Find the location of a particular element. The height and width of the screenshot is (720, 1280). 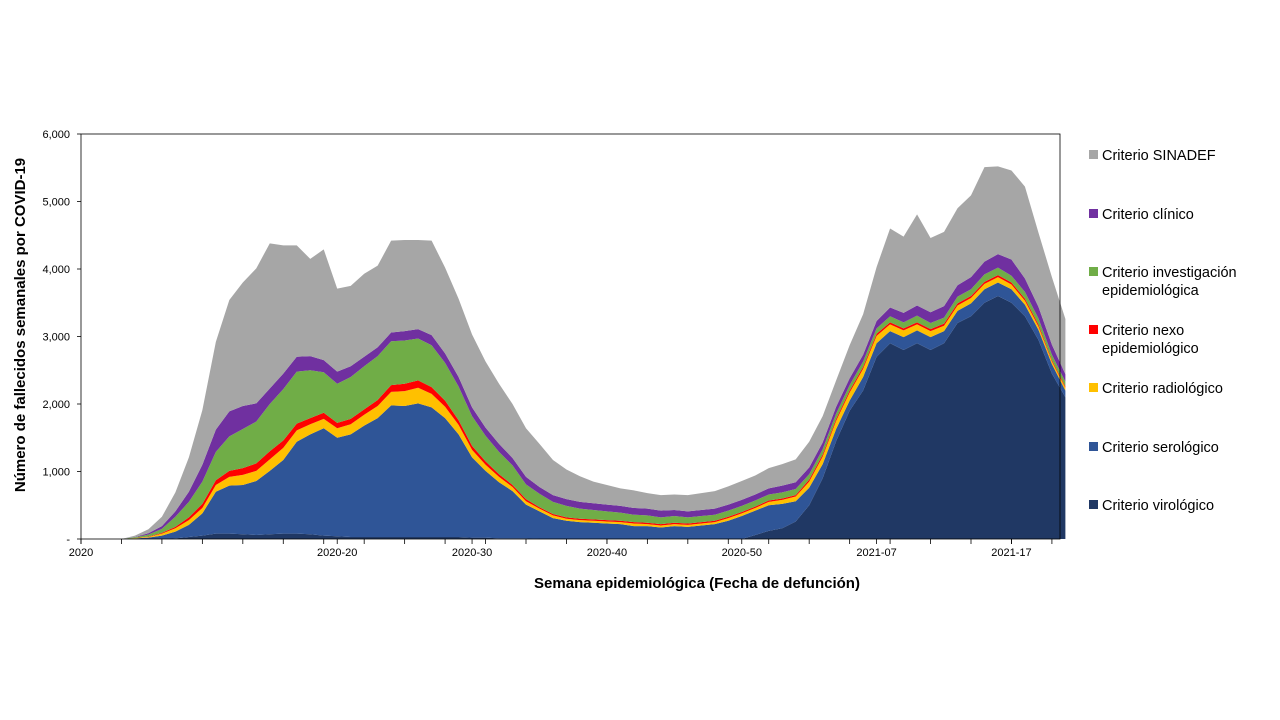

legend-label: epidemiológica is located at coordinates (1151, 291).